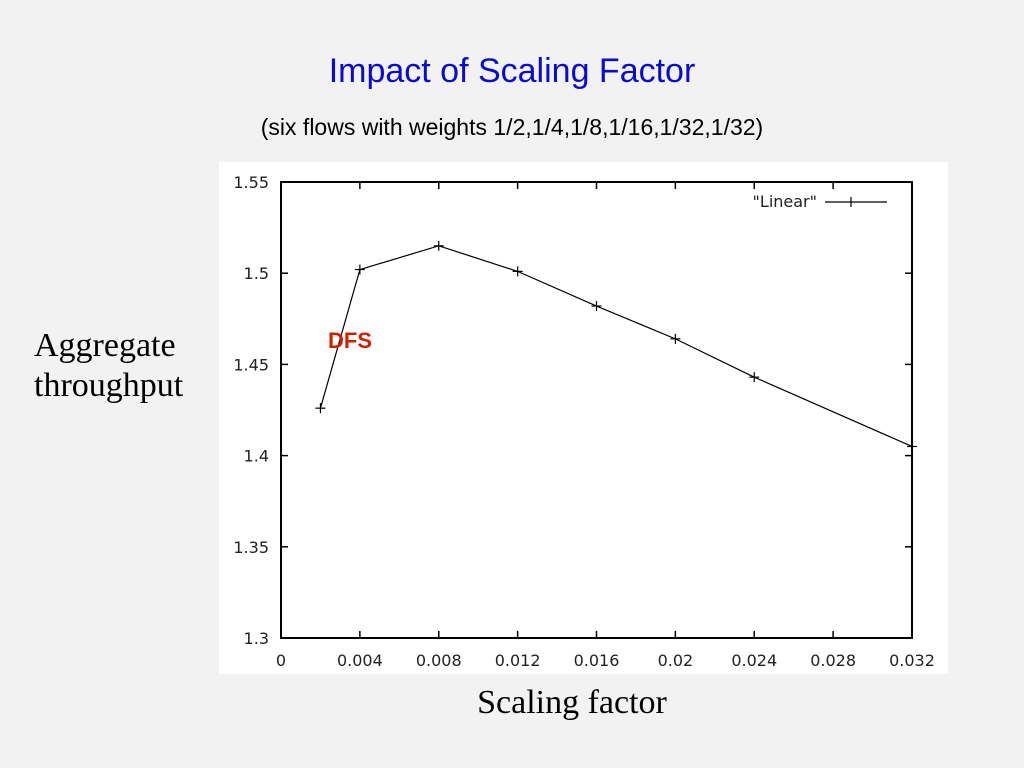 This screenshot has width=1024, height=768. I want to click on legend-label: "Linear", so click(785, 201).